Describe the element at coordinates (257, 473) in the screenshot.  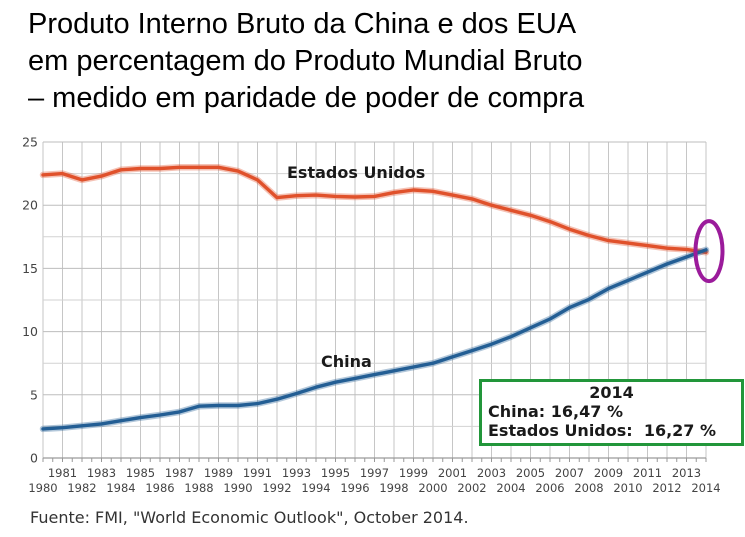
I see `x-tick-label: 1991` at that location.